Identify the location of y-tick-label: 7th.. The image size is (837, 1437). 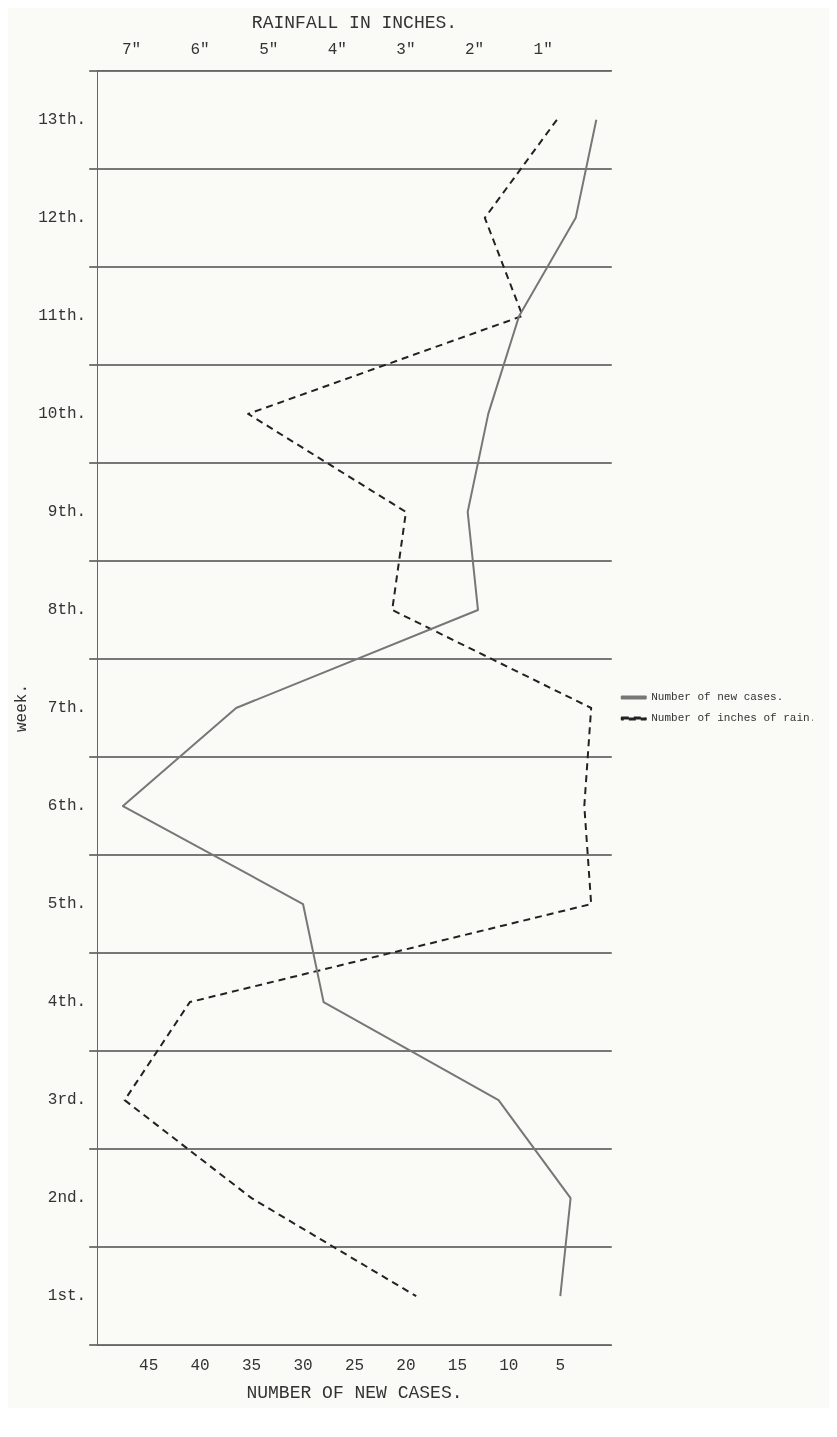
(67, 708).